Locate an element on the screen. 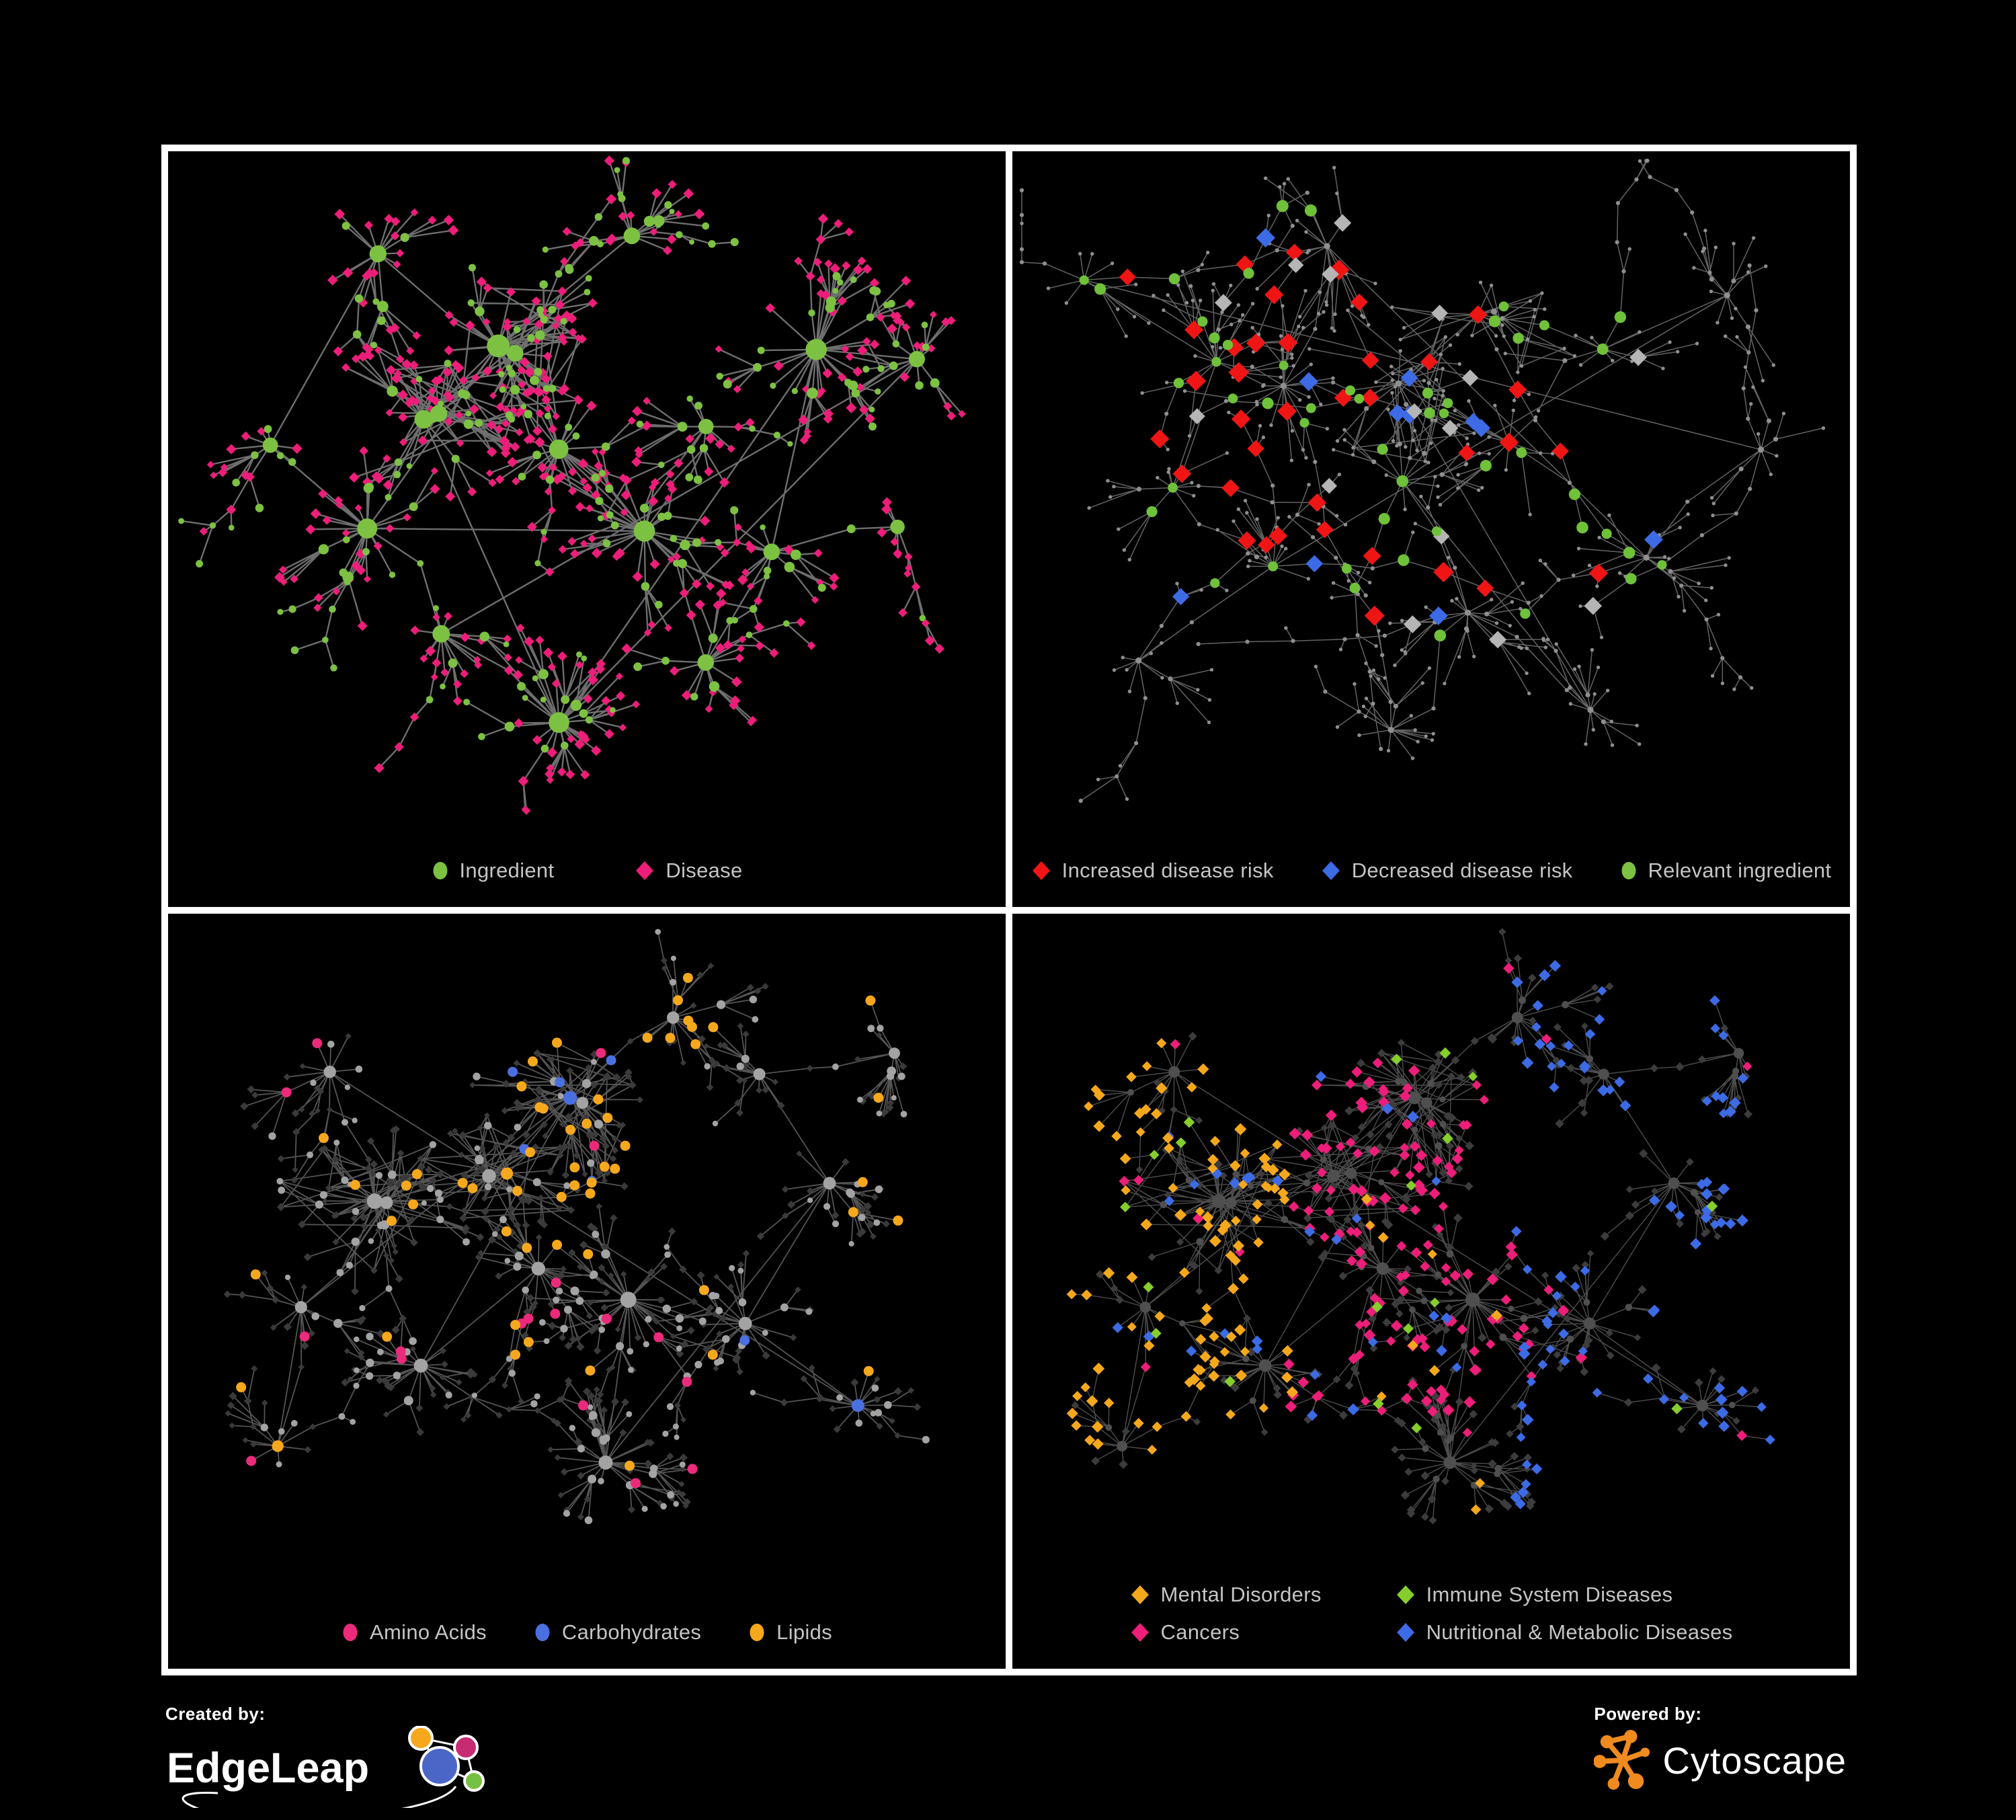 The height and width of the screenshot is (1820, 2016). powered-by-label: Powered by: is located at coordinates (1648, 1714).